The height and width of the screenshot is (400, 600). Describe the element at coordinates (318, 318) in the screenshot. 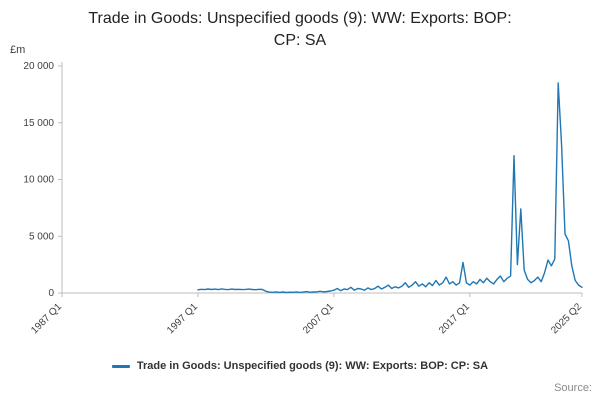

I see `svg-text: 2007 Q1` at that location.